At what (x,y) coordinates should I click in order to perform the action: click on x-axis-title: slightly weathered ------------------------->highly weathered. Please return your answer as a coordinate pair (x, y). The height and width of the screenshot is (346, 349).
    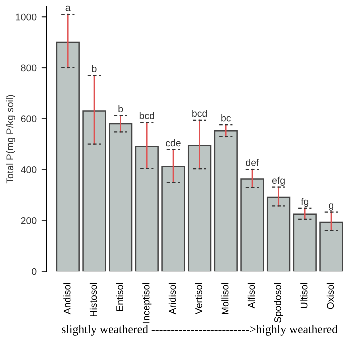
    Looking at the image, I should click on (200, 330).